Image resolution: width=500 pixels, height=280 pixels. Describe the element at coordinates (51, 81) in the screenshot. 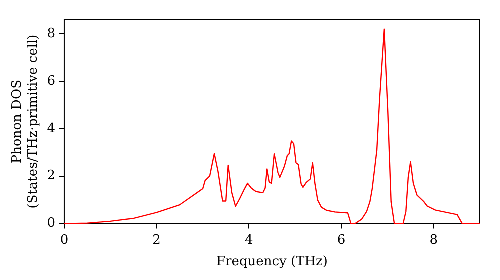

I see `y-tick-label: 6` at that location.